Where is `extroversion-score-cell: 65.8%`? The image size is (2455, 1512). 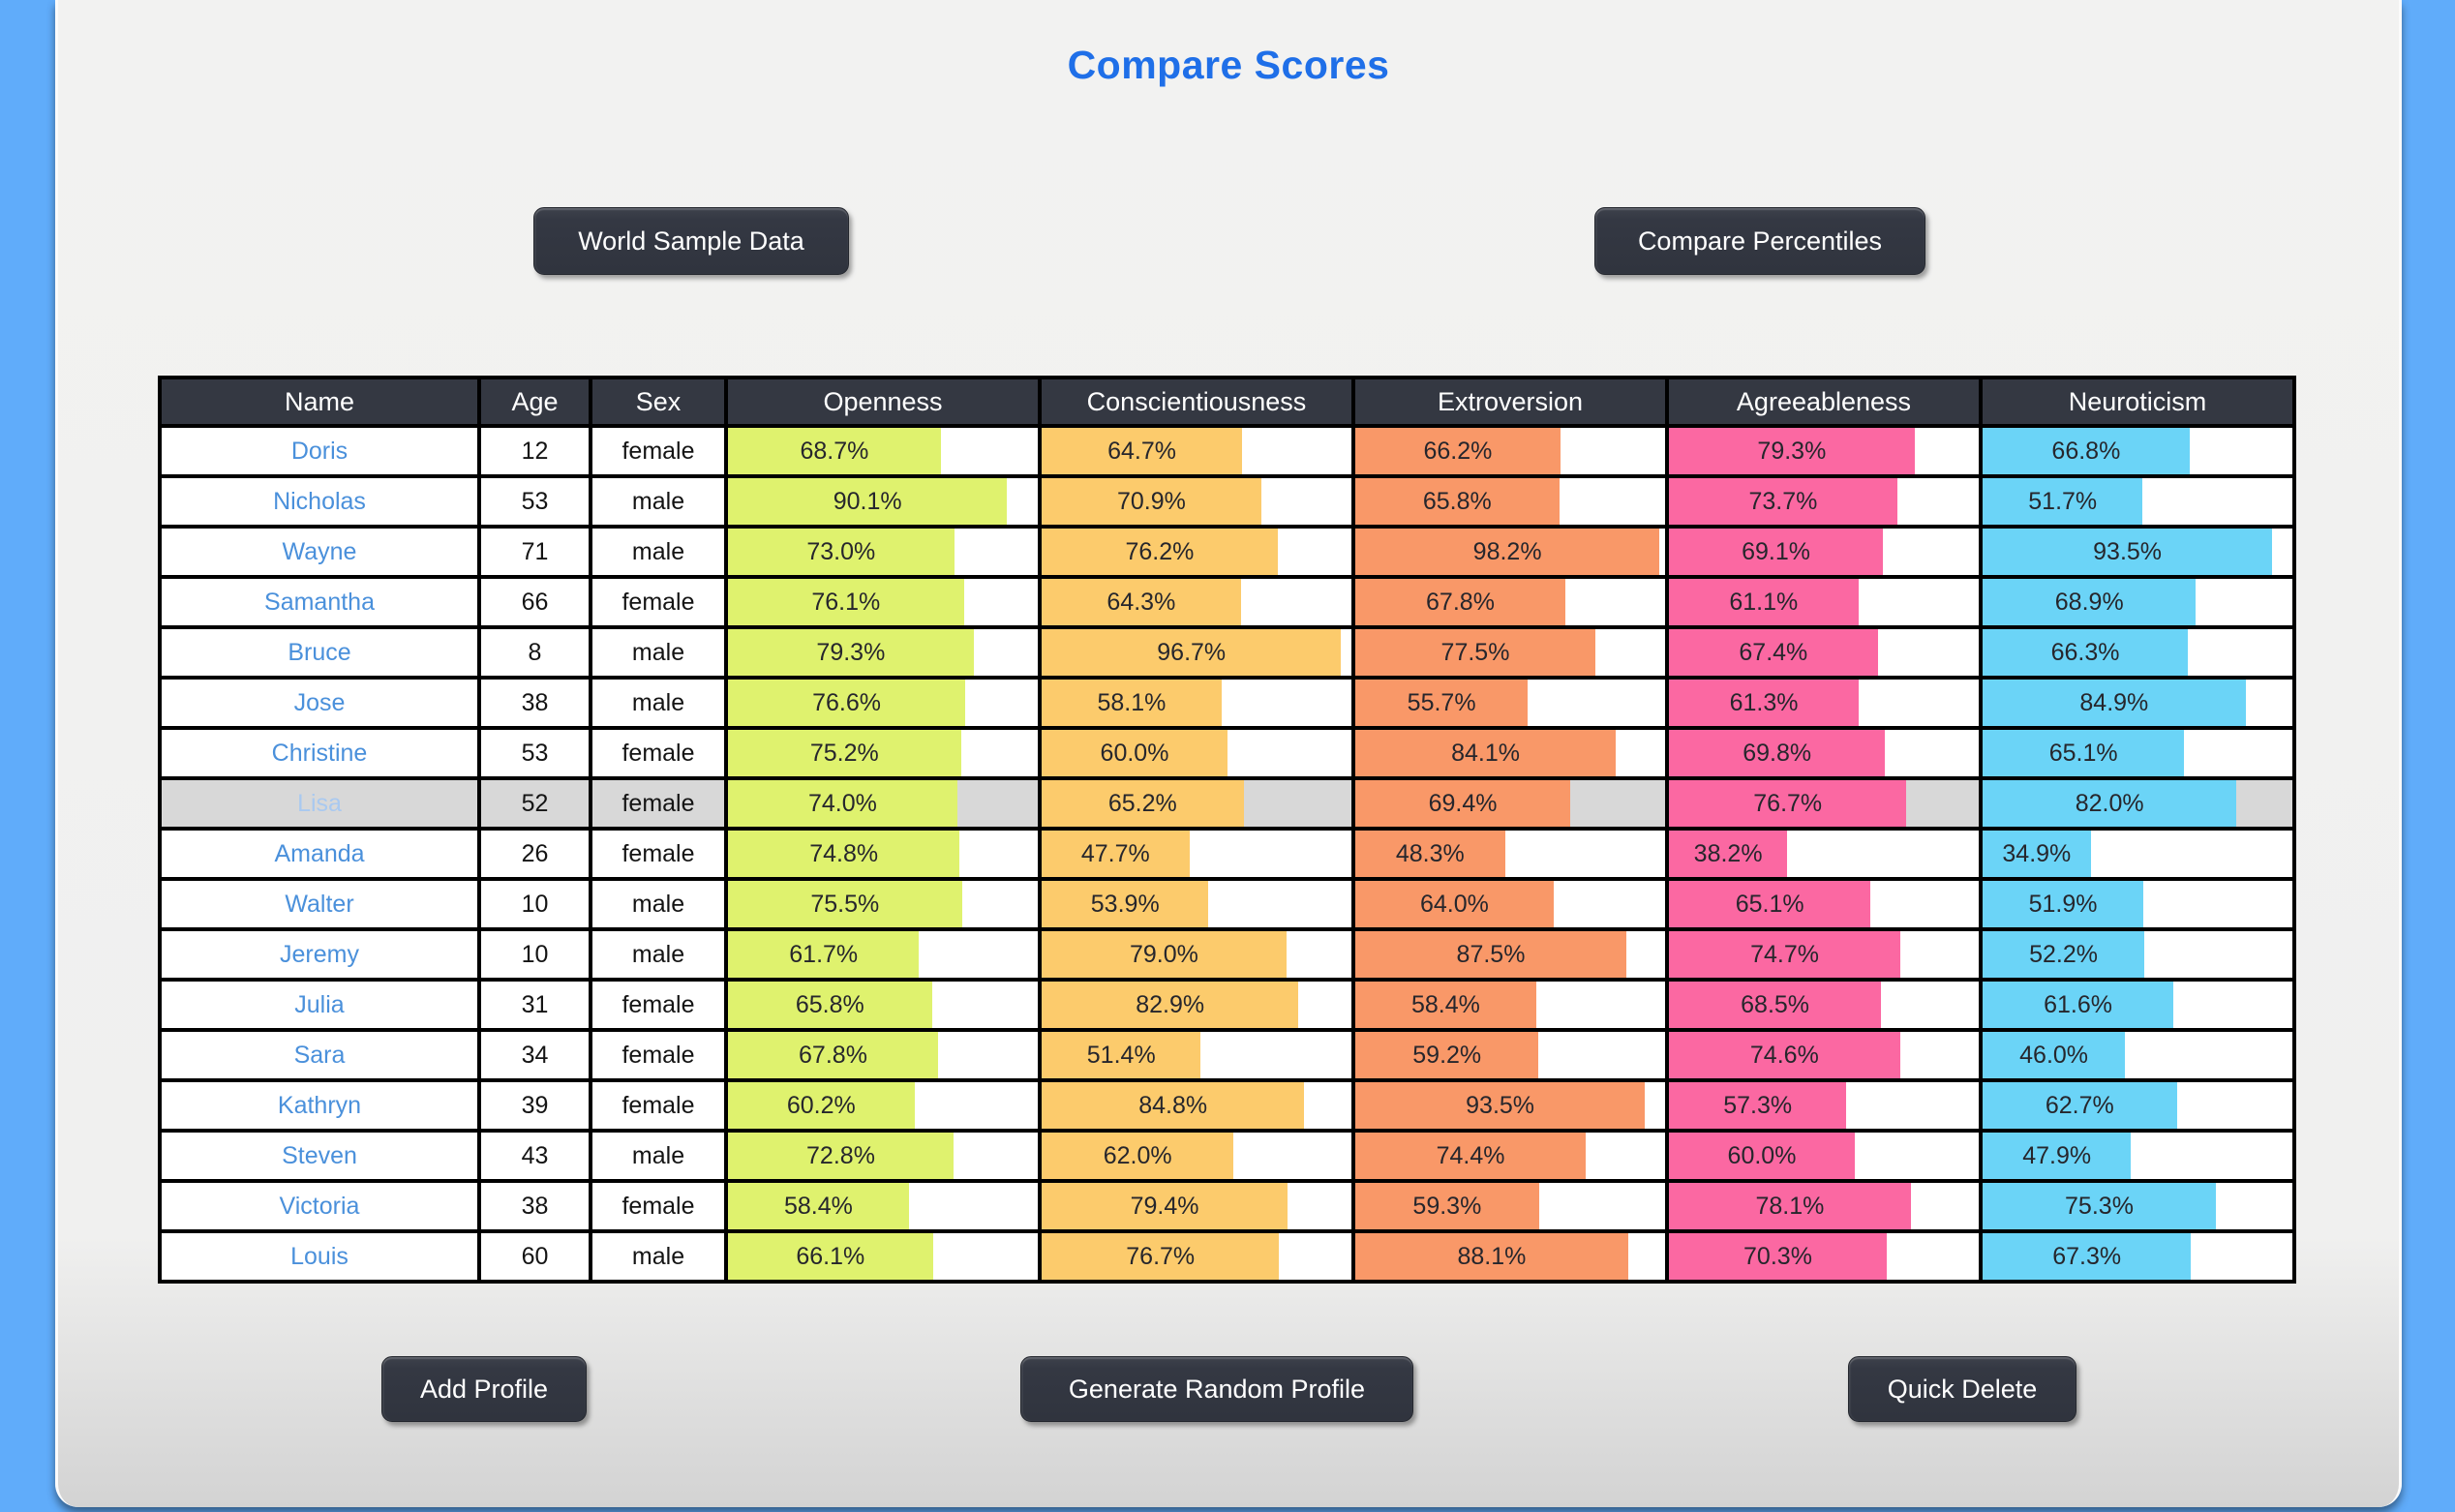
extroversion-score-cell: 65.8% is located at coordinates (1510, 501).